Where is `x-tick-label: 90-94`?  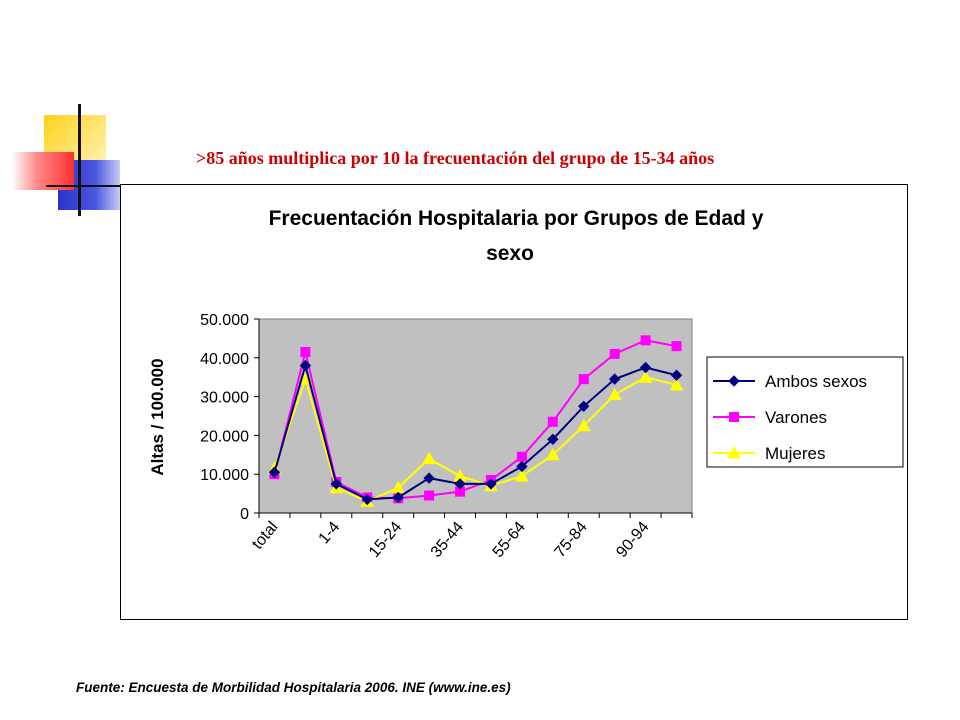 x-tick-label: 90-94 is located at coordinates (632, 540).